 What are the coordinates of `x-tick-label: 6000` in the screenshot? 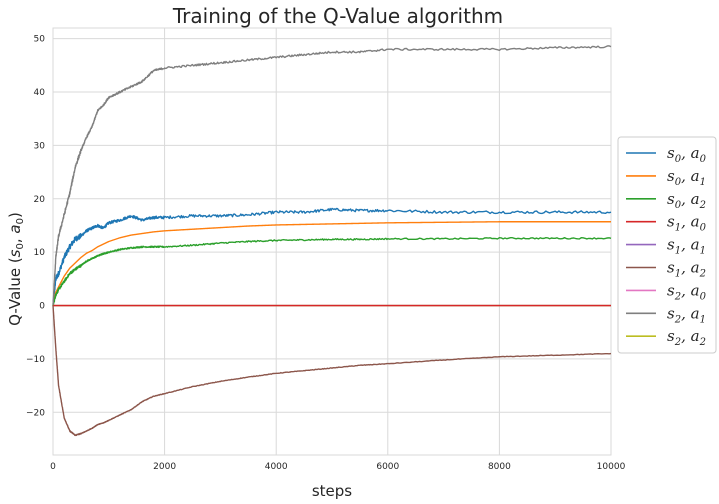 It's located at (387, 467).